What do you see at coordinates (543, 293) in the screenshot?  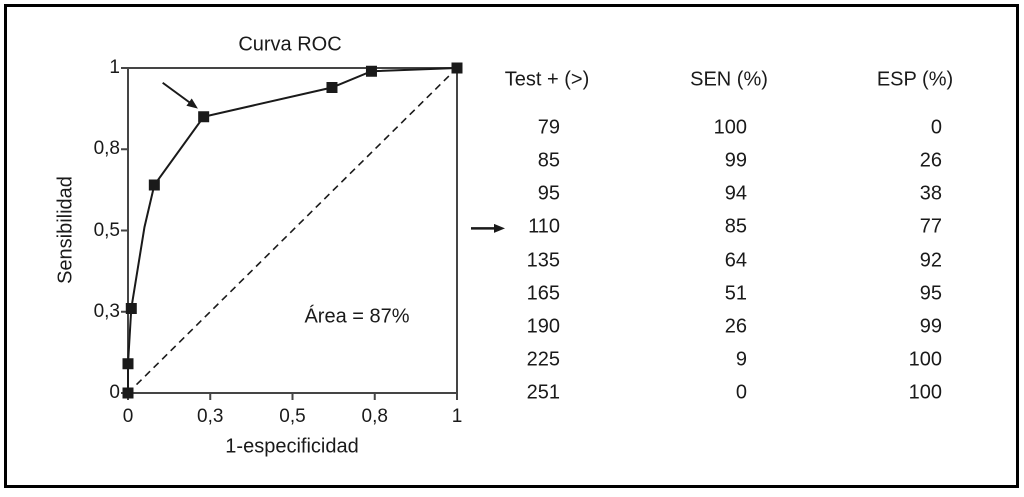 I see `table-cell: 165` at bounding box center [543, 293].